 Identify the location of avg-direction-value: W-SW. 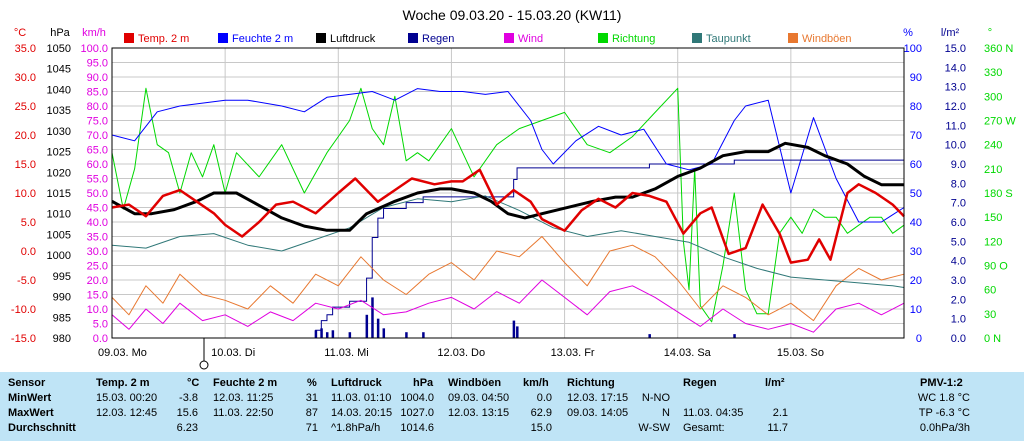
(654, 428).